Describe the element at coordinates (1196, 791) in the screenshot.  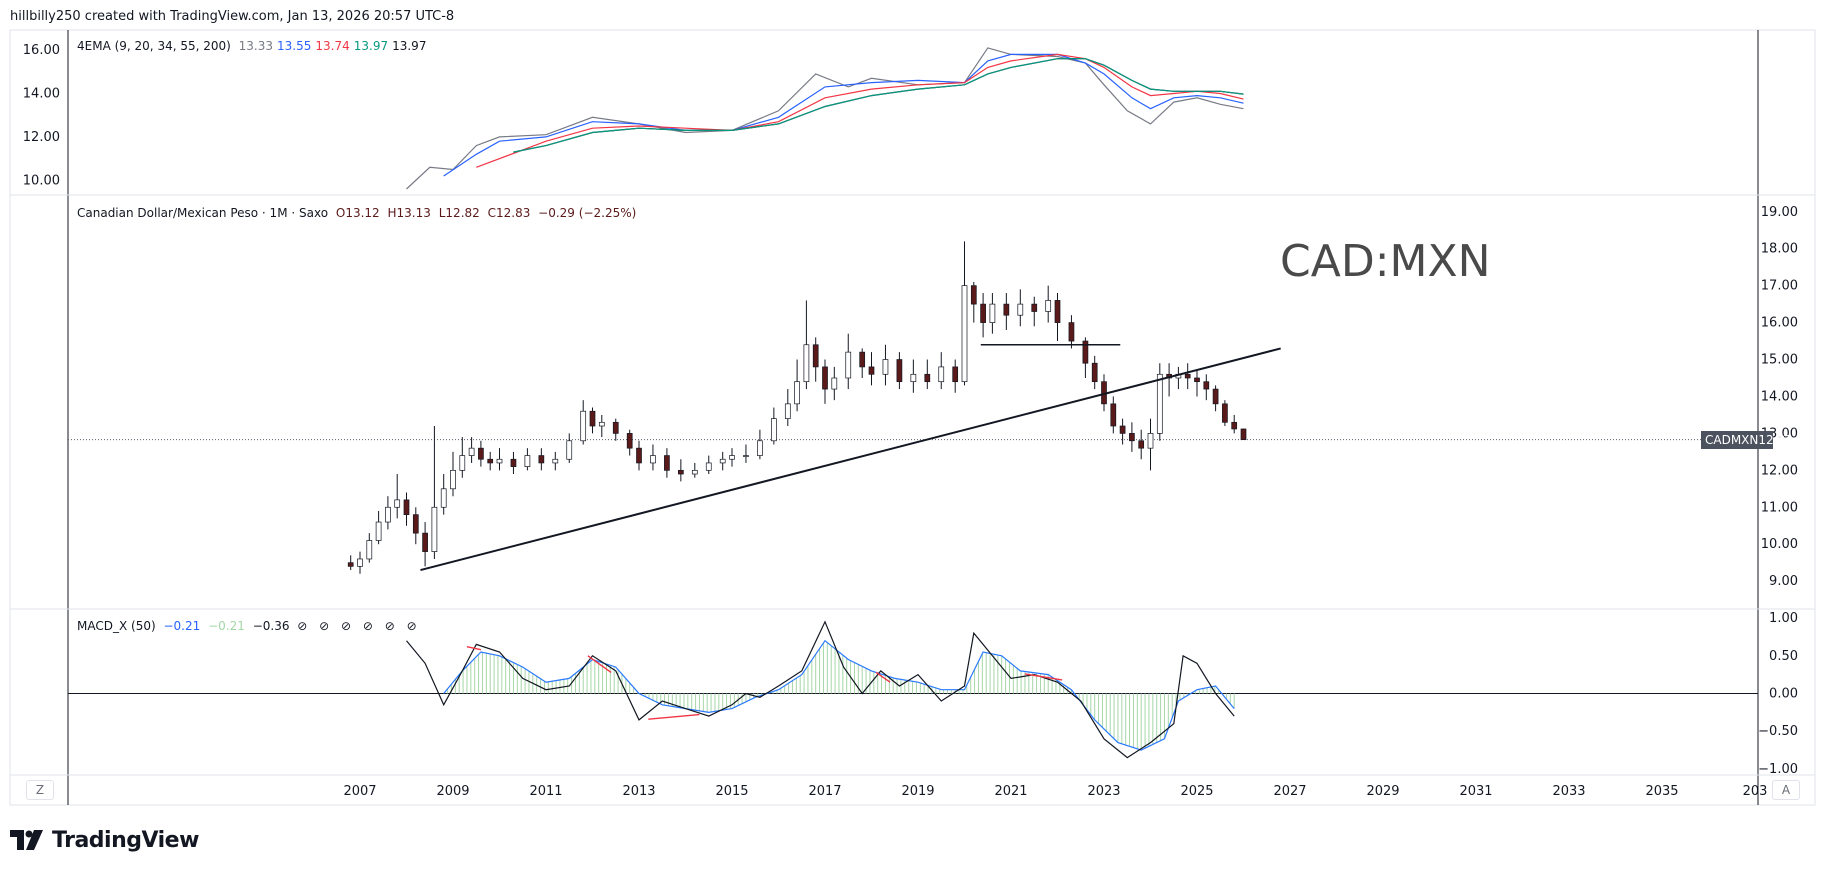
I see `time-tick: 2025` at that location.